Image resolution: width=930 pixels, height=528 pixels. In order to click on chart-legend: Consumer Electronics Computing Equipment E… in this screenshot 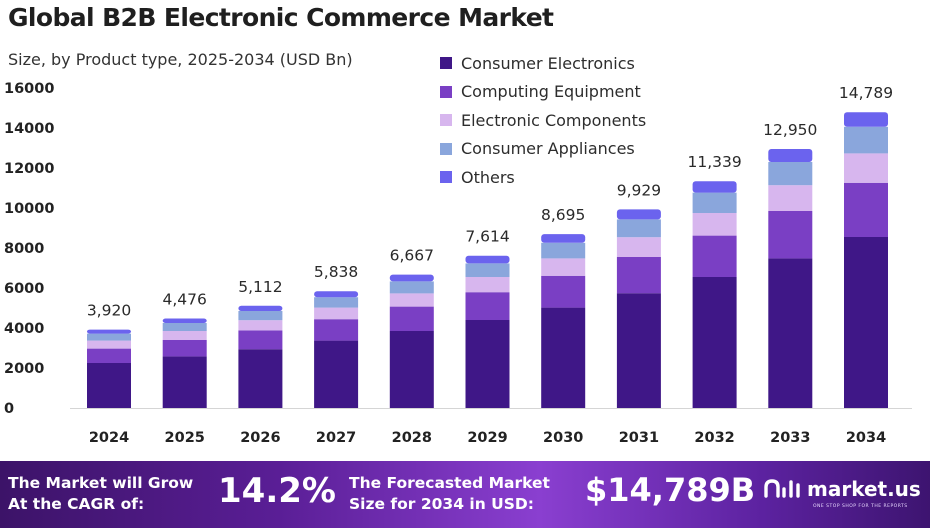, I will do `click(543, 120)`.